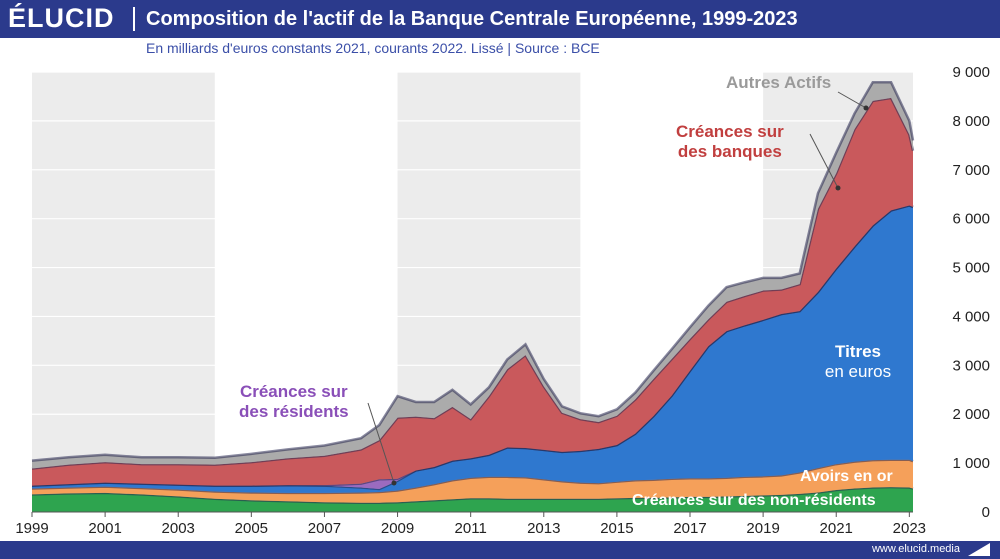 This screenshot has width=1000, height=559. I want to click on y-tick-label: 5 000, so click(971, 268).